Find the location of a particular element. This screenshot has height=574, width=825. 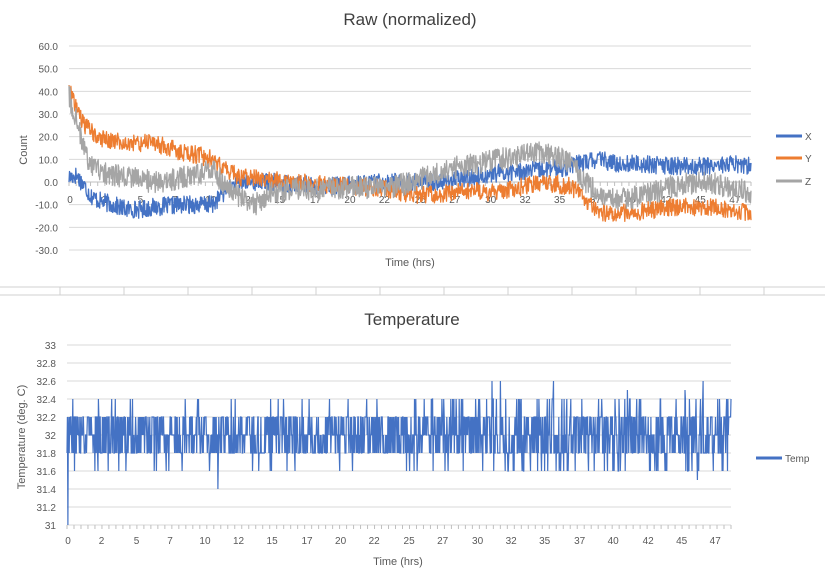

temp-x-tick-label: 12 is located at coordinates (239, 541).